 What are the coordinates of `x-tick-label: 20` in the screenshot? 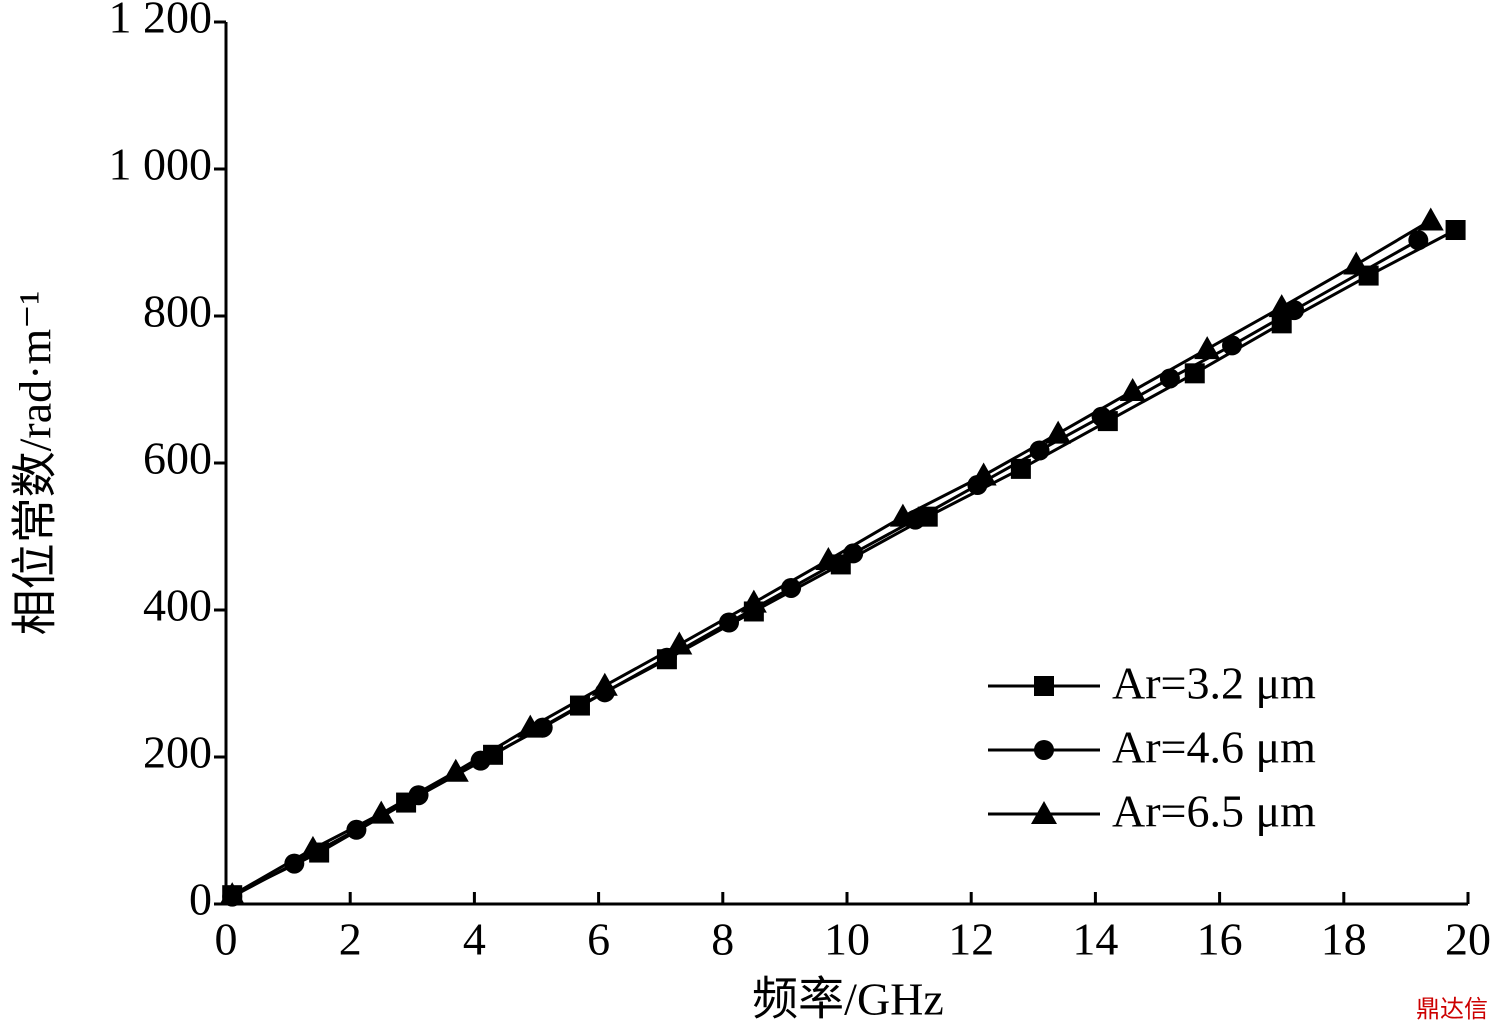 It's located at (1468, 939).